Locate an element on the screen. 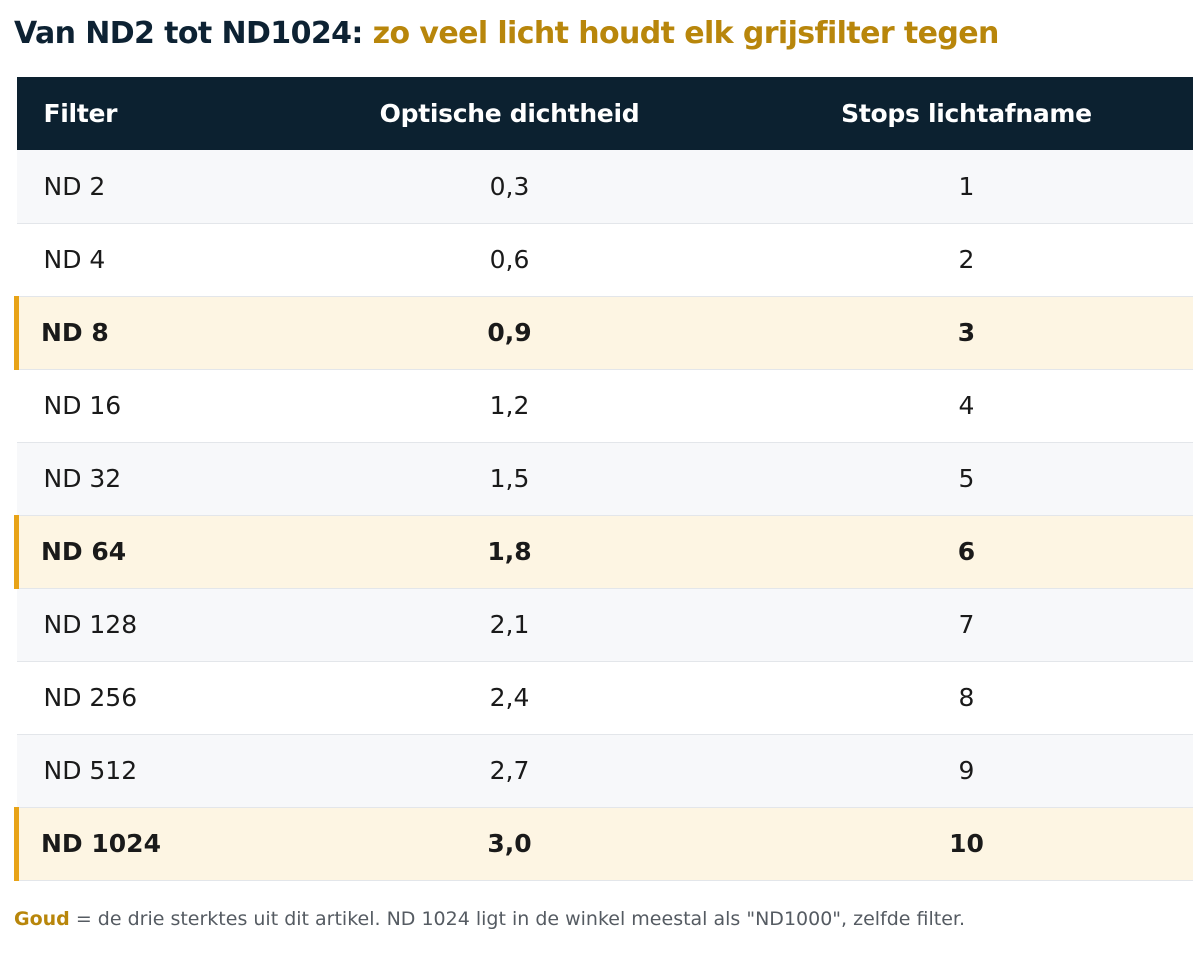 Image resolution: width=1200 pixels, height=955 pixels. table-row: ND 2 0,3 1 is located at coordinates (604, 187).